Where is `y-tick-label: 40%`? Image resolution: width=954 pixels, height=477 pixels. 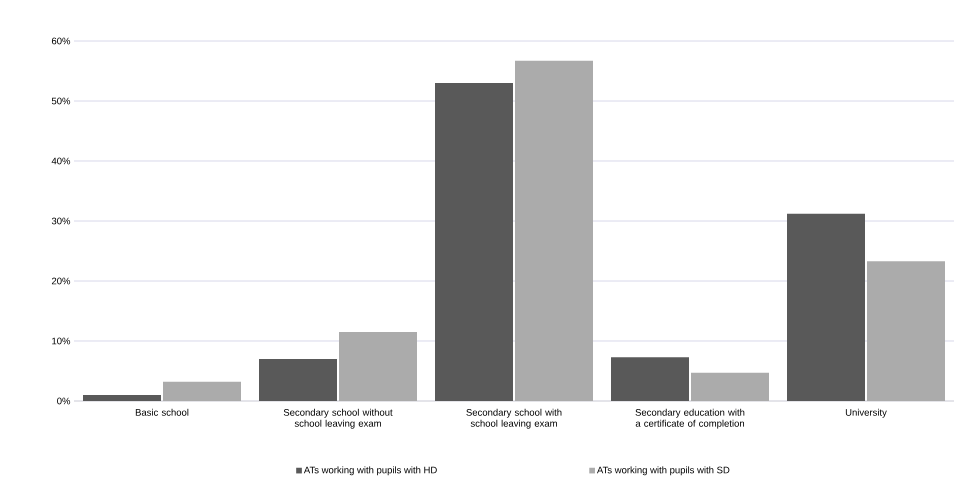 y-tick-label: 40% is located at coordinates (61, 161).